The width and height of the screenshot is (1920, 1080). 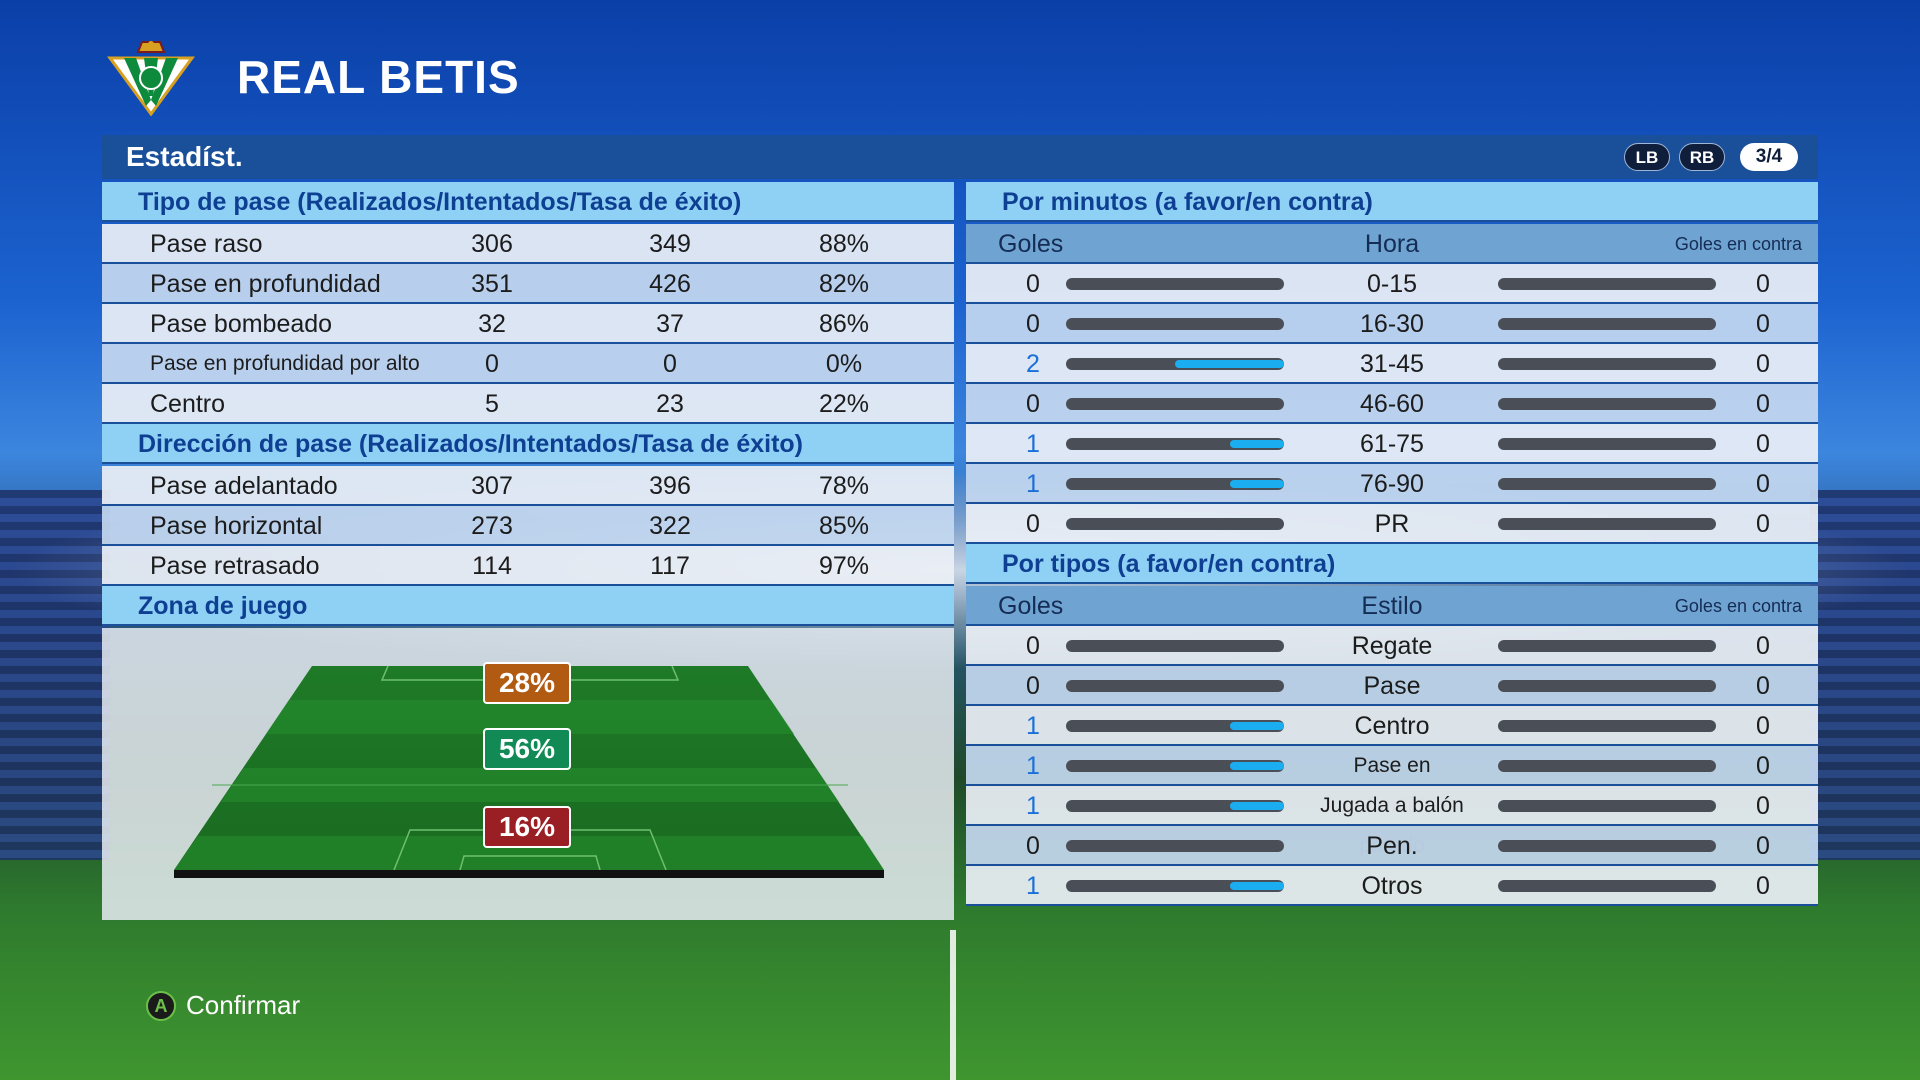 I want to click on stat-made: 351, so click(x=492, y=284).